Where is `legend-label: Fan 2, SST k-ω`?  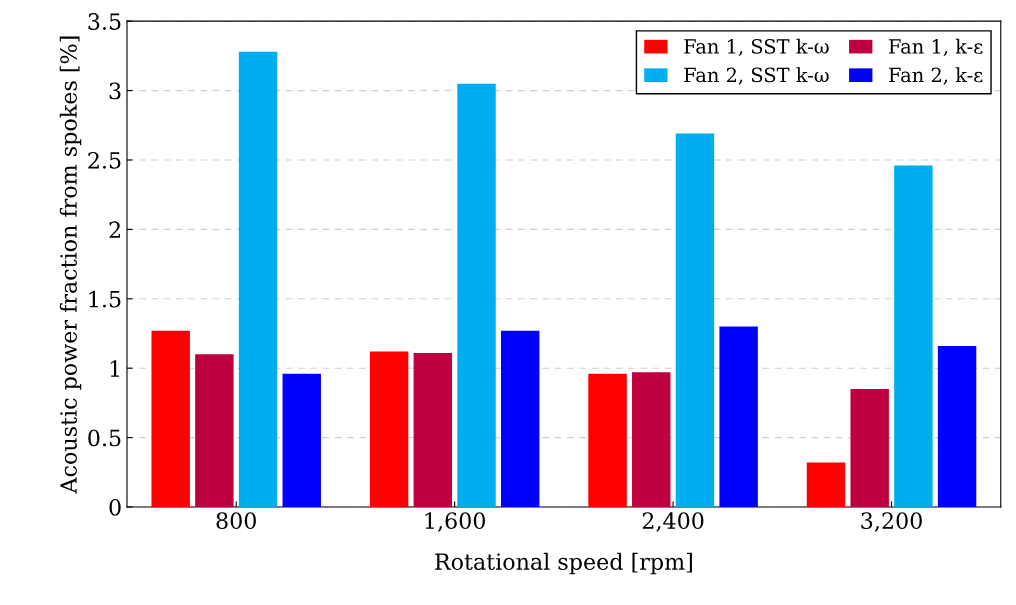 legend-label: Fan 2, SST k-ω is located at coordinates (756, 76).